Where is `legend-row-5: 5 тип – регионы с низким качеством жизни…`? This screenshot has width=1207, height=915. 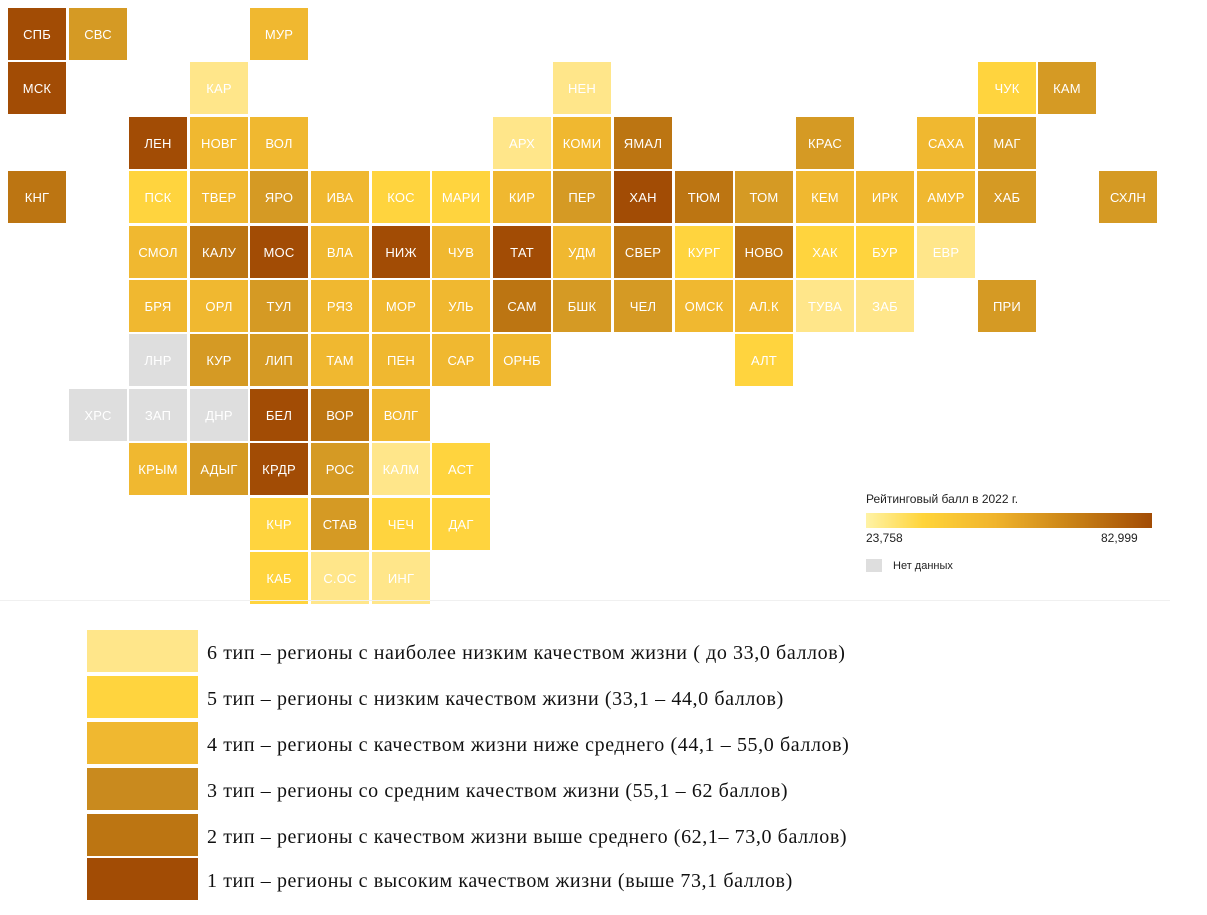
legend-row-5: 5 тип – регионы с низким качеством жизни… is located at coordinates (637, 697).